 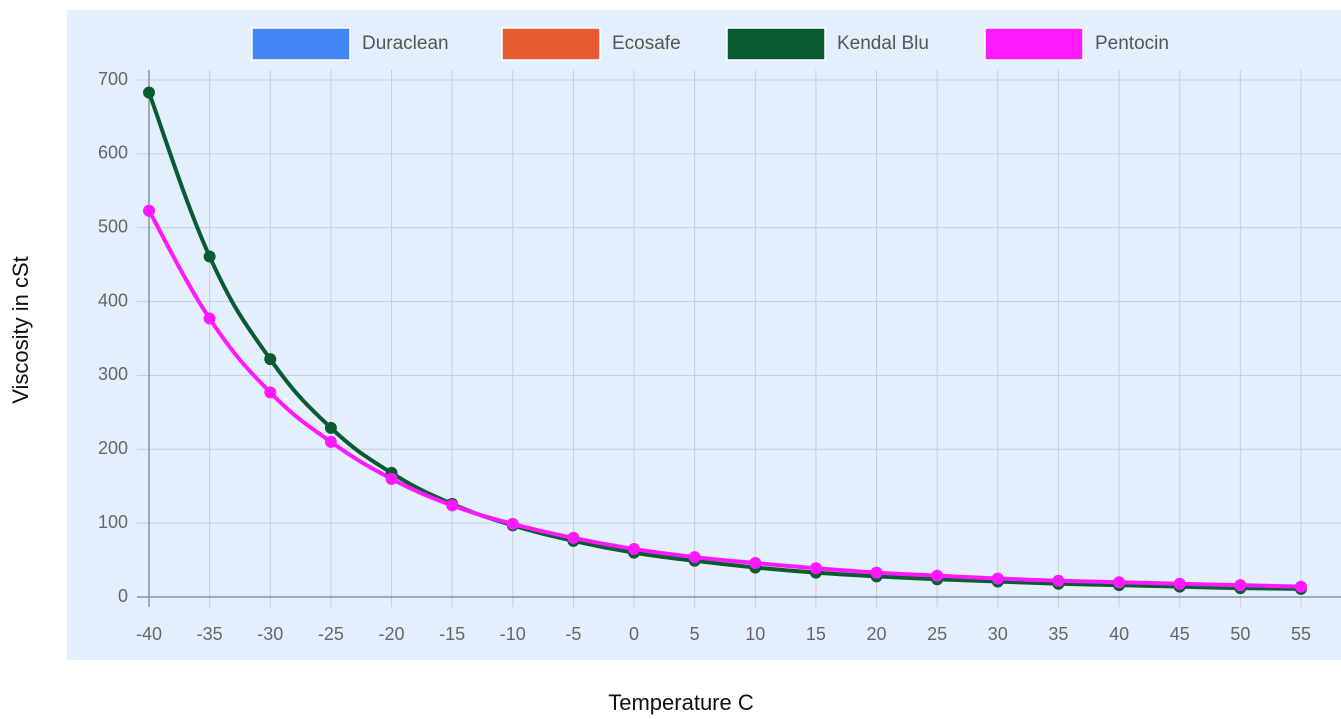 What do you see at coordinates (755, 634) in the screenshot?
I see `x-tick-label: 10` at bounding box center [755, 634].